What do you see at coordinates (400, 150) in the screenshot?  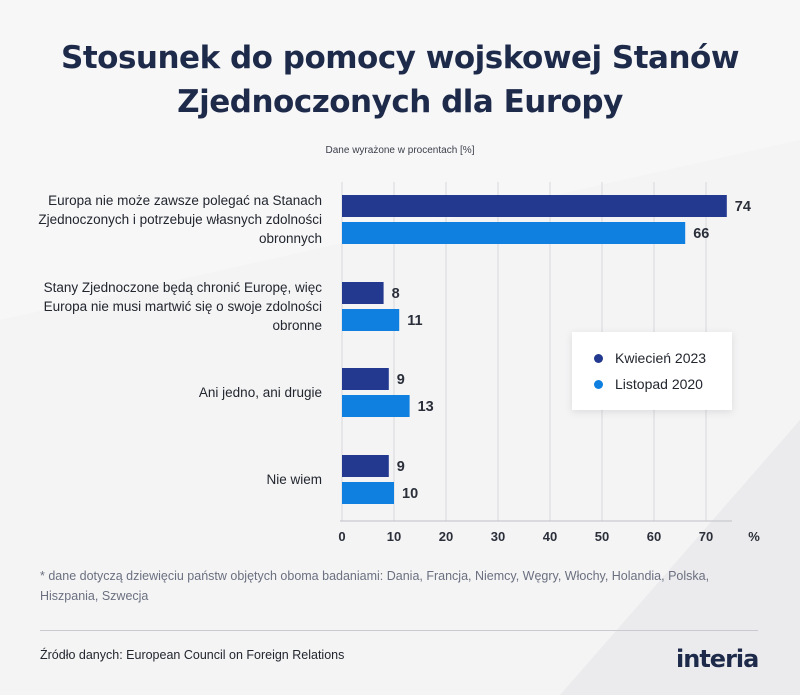 I see `chart-subtitle: Dane wyrażone w procentach [%]` at bounding box center [400, 150].